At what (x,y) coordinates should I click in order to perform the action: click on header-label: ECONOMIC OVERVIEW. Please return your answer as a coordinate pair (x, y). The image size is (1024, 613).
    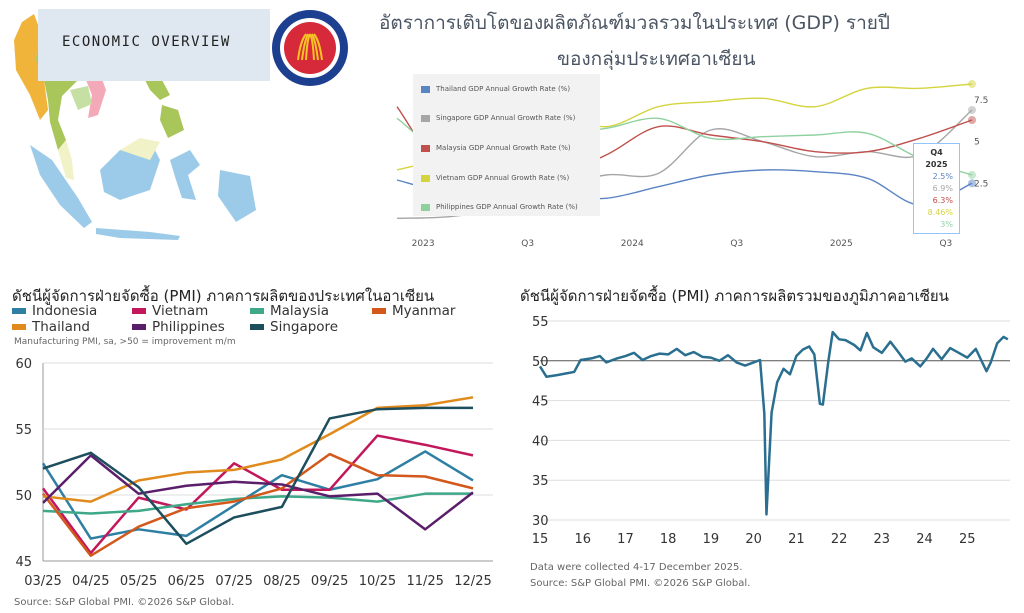
    Looking at the image, I should click on (146, 42).